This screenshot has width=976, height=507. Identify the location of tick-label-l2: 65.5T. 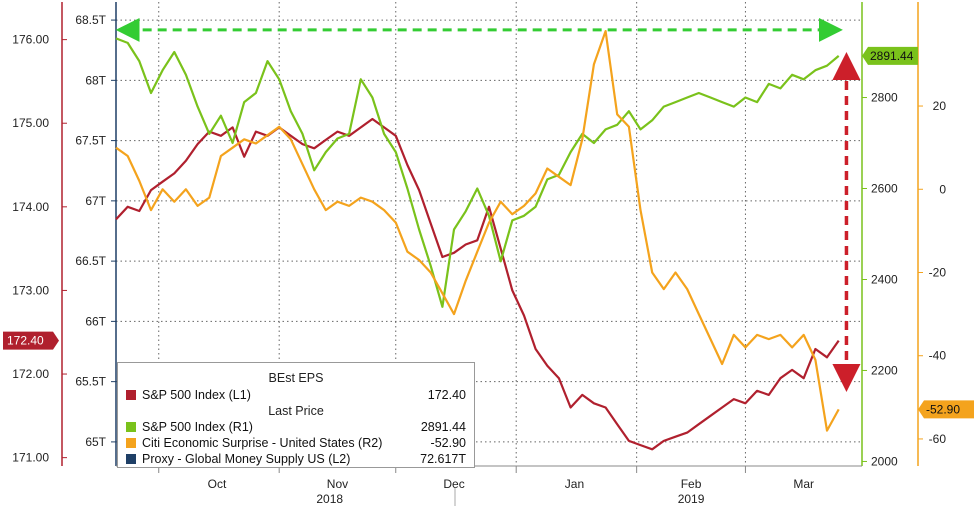
(90, 382).